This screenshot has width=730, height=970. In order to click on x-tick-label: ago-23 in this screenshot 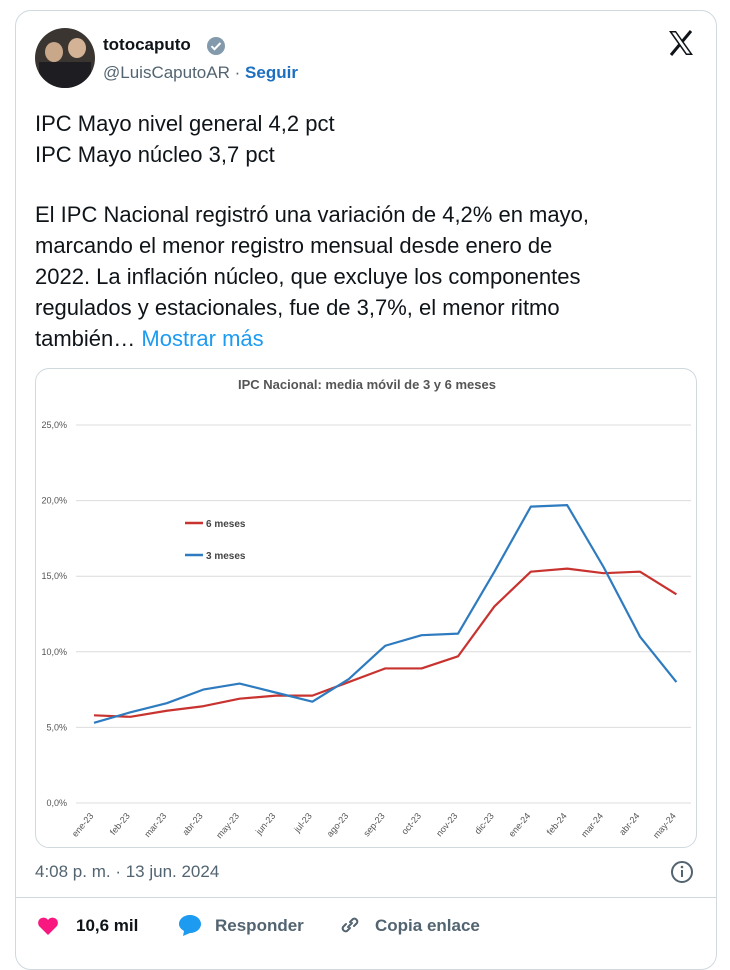, I will do `click(338, 825)`.